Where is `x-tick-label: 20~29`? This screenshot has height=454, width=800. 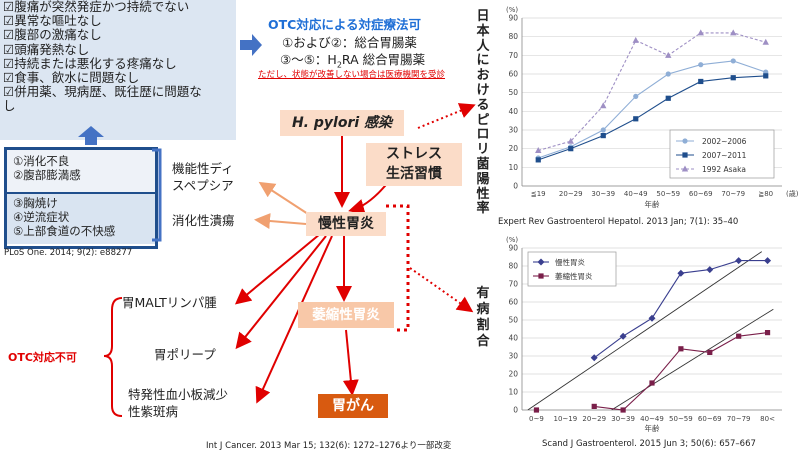
x-tick-label: 20~29 is located at coordinates (571, 194).